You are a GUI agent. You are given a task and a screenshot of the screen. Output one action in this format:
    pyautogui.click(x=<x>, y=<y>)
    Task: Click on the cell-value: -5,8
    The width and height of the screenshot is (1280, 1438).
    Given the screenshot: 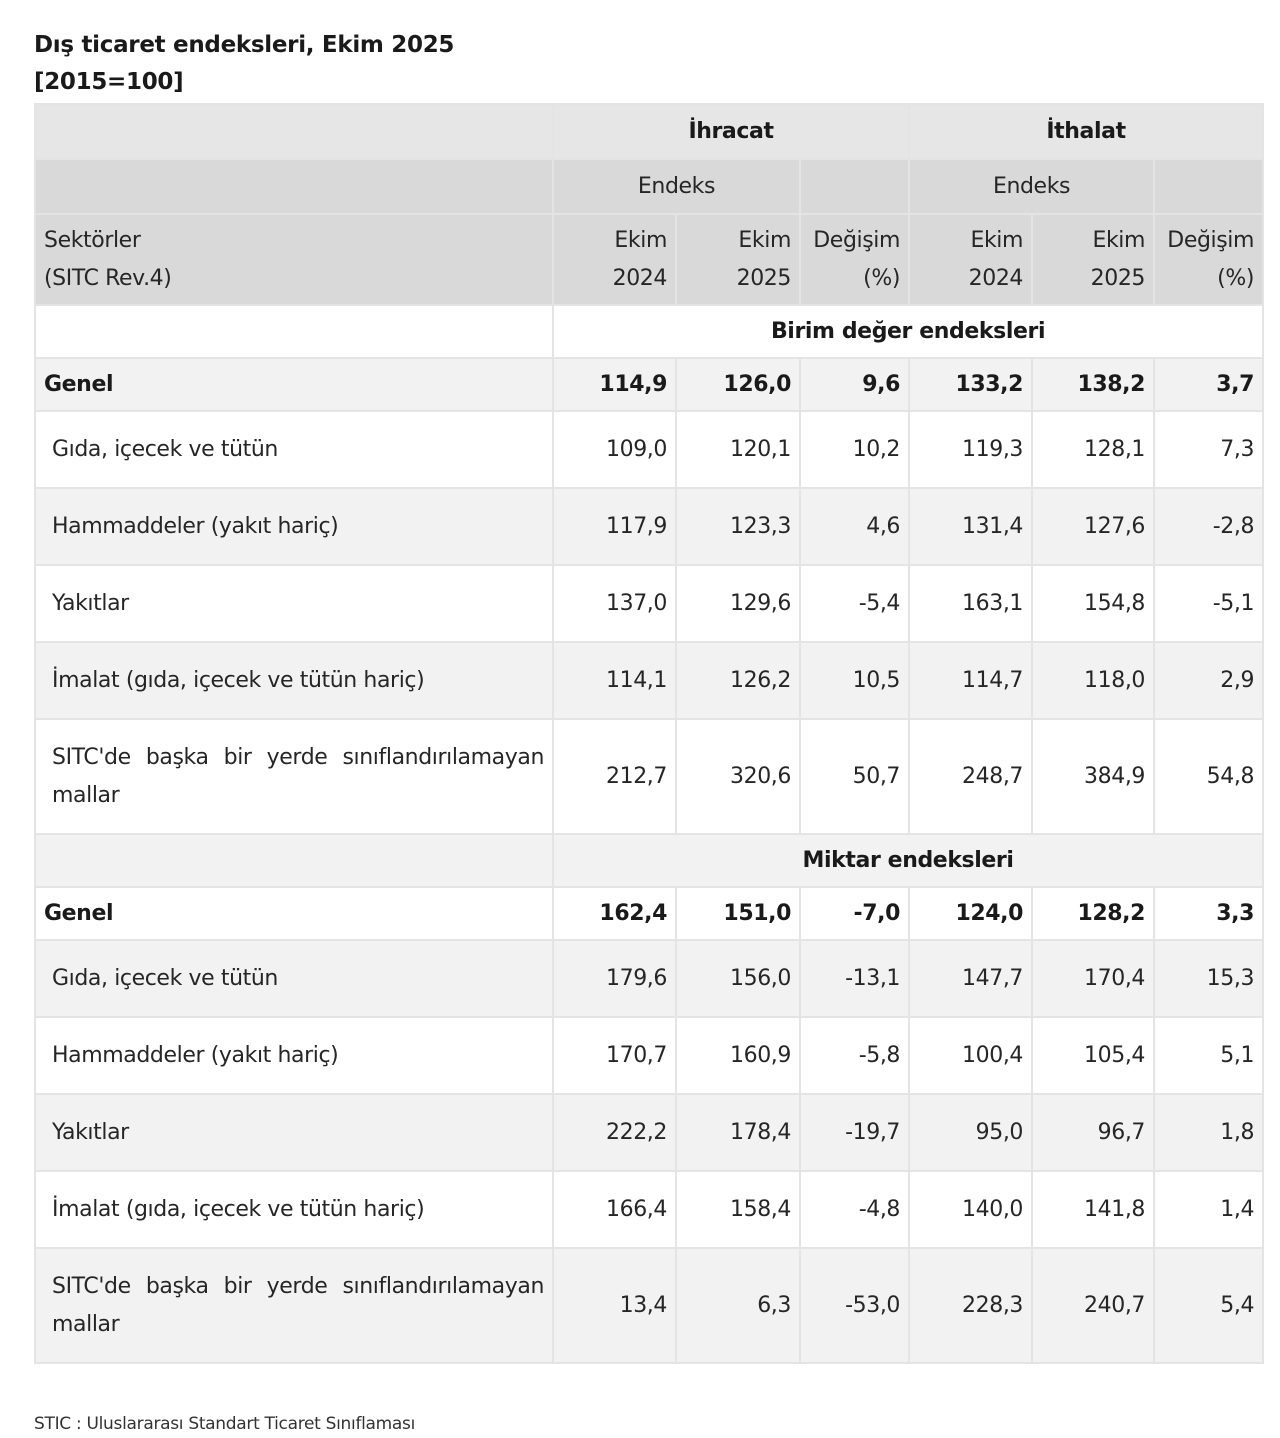 What is the action you would take?
    pyautogui.click(x=854, y=1055)
    